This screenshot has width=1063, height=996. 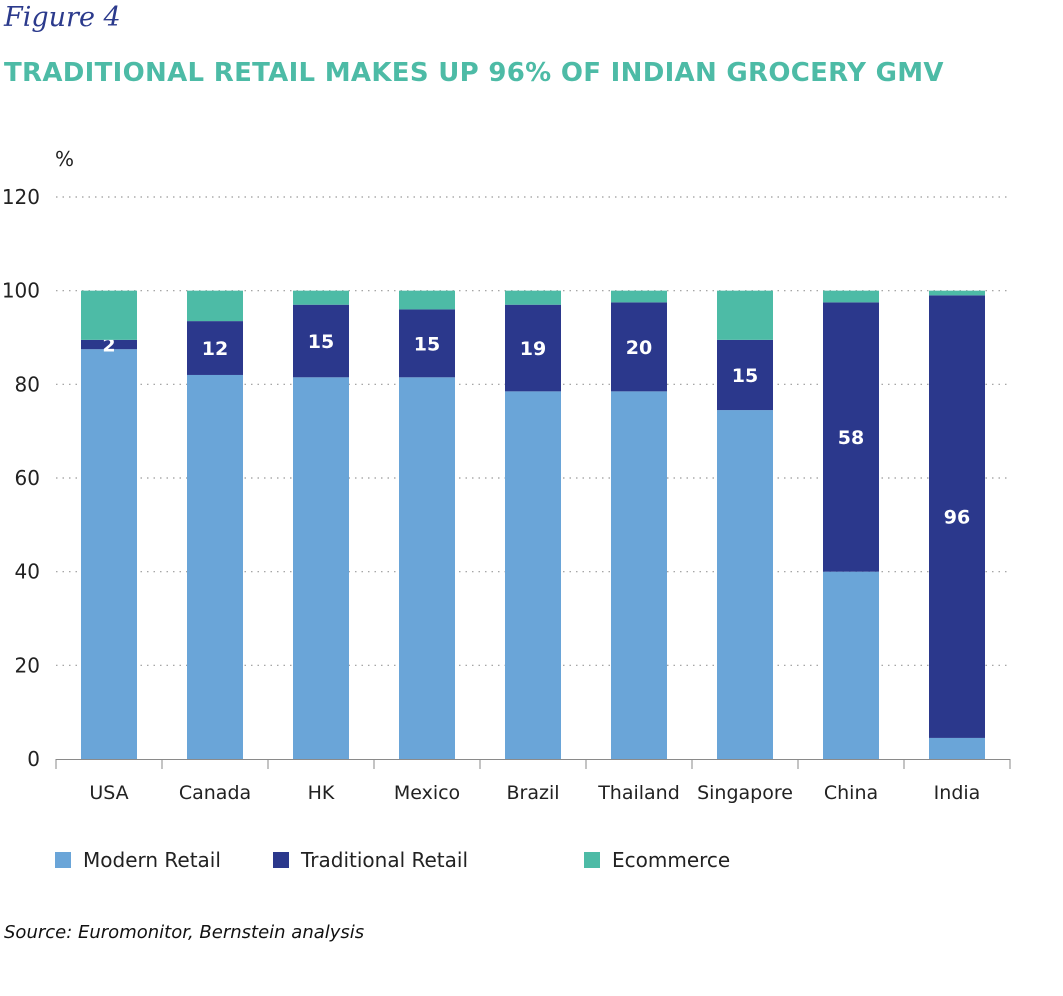 What do you see at coordinates (27, 478) in the screenshot?
I see `y-tick-label-60: 60` at bounding box center [27, 478].